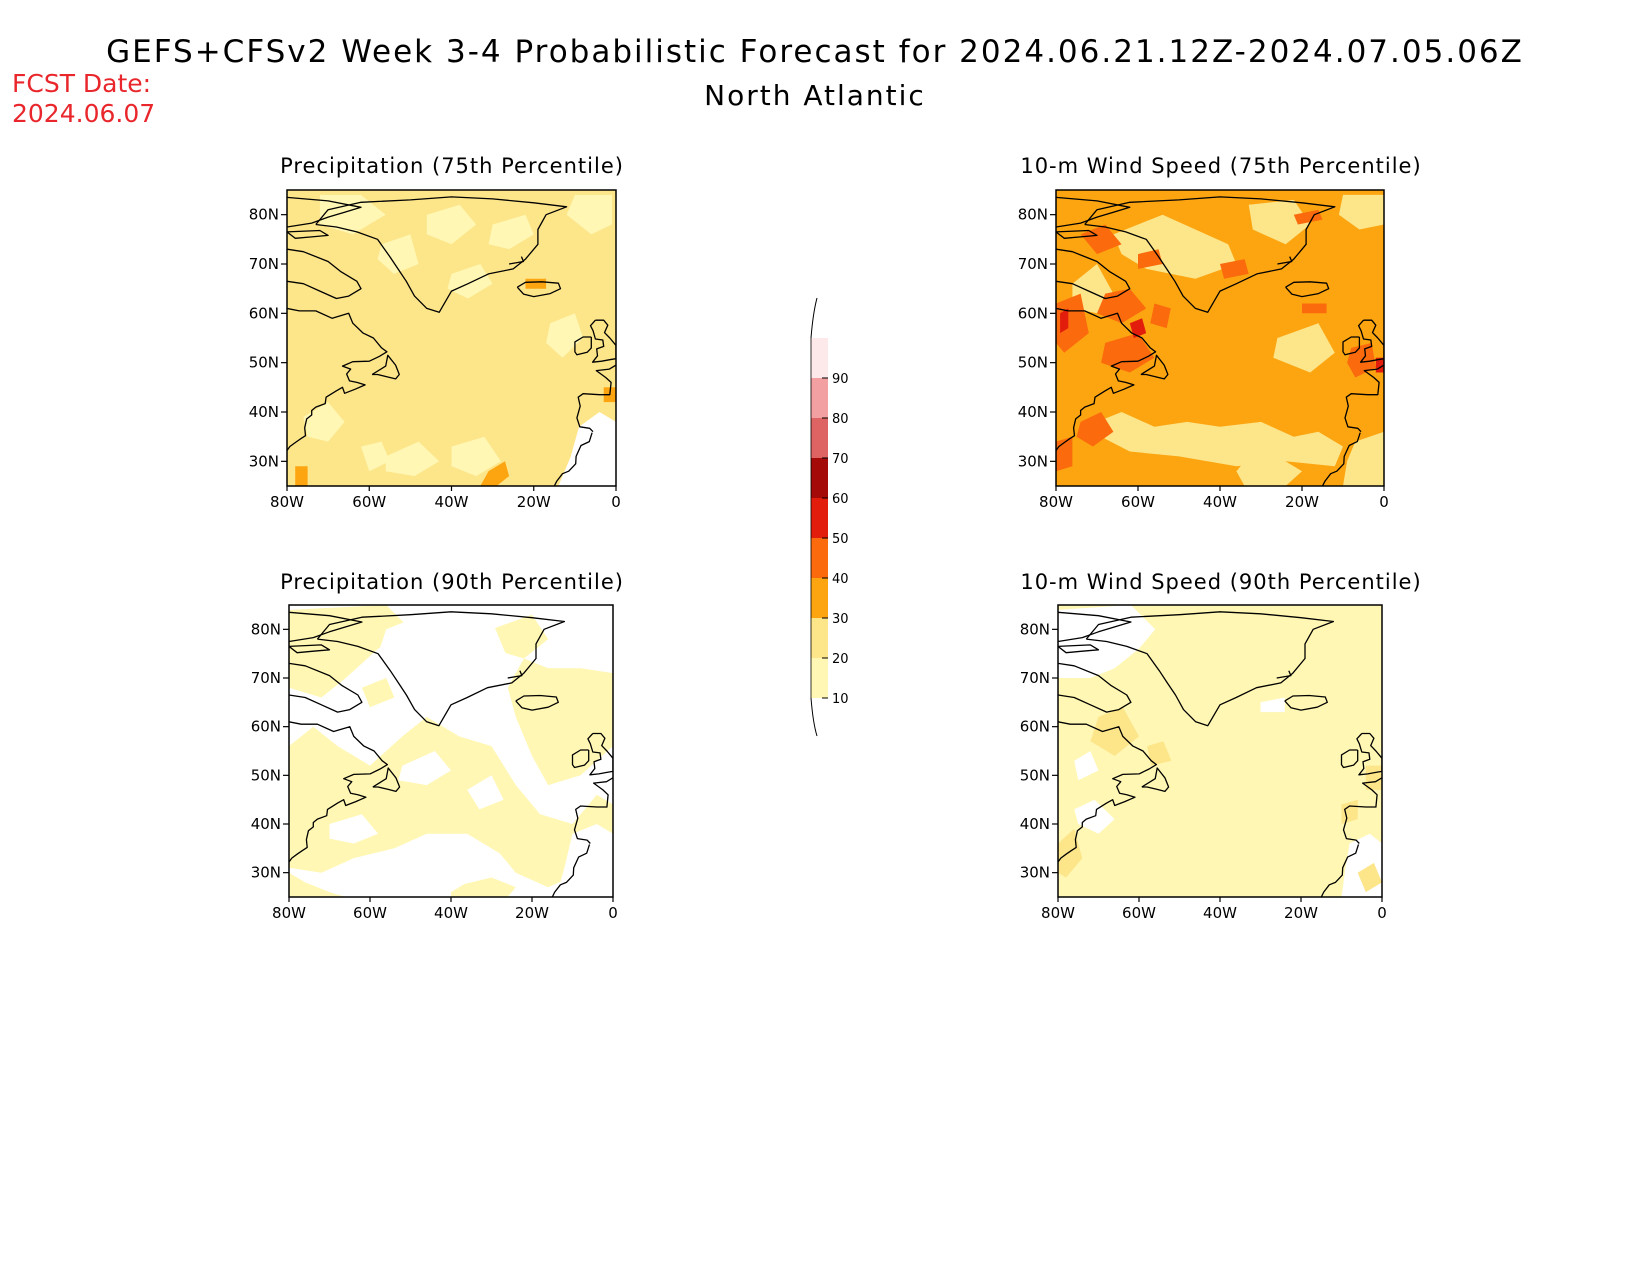 Image resolution: width=1650 pixels, height=1275 pixels. I want to click on panel-title: Precipitation (75th Percentile), so click(452, 166).